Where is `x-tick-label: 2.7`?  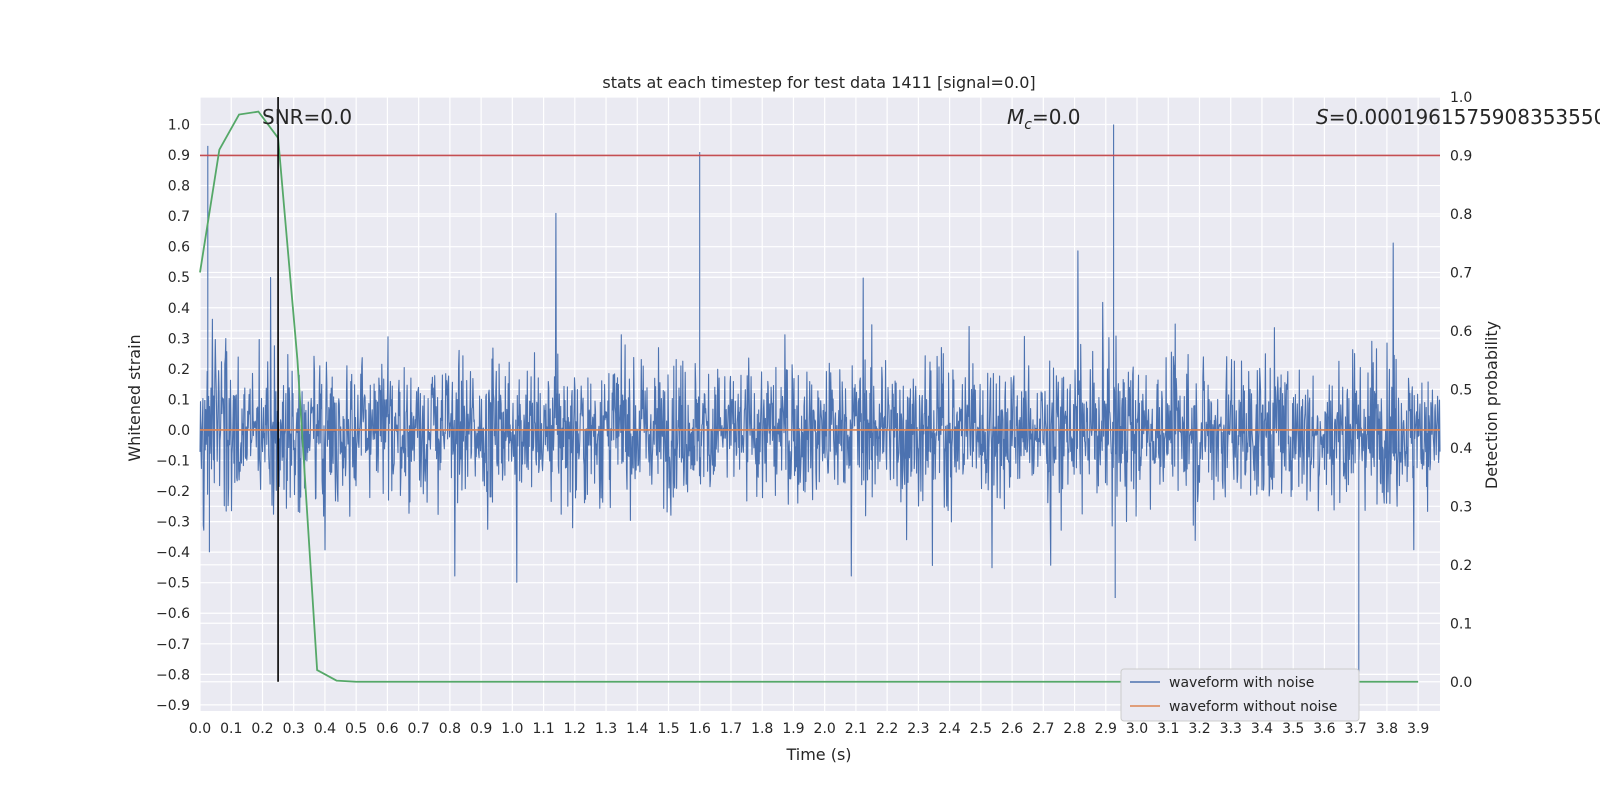 x-tick-label: 2.7 is located at coordinates (1043, 729).